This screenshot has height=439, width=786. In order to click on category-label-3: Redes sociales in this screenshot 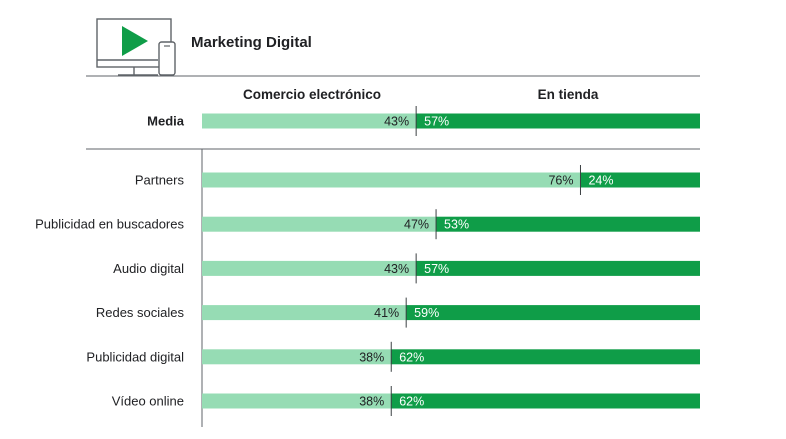, I will do `click(140, 312)`.